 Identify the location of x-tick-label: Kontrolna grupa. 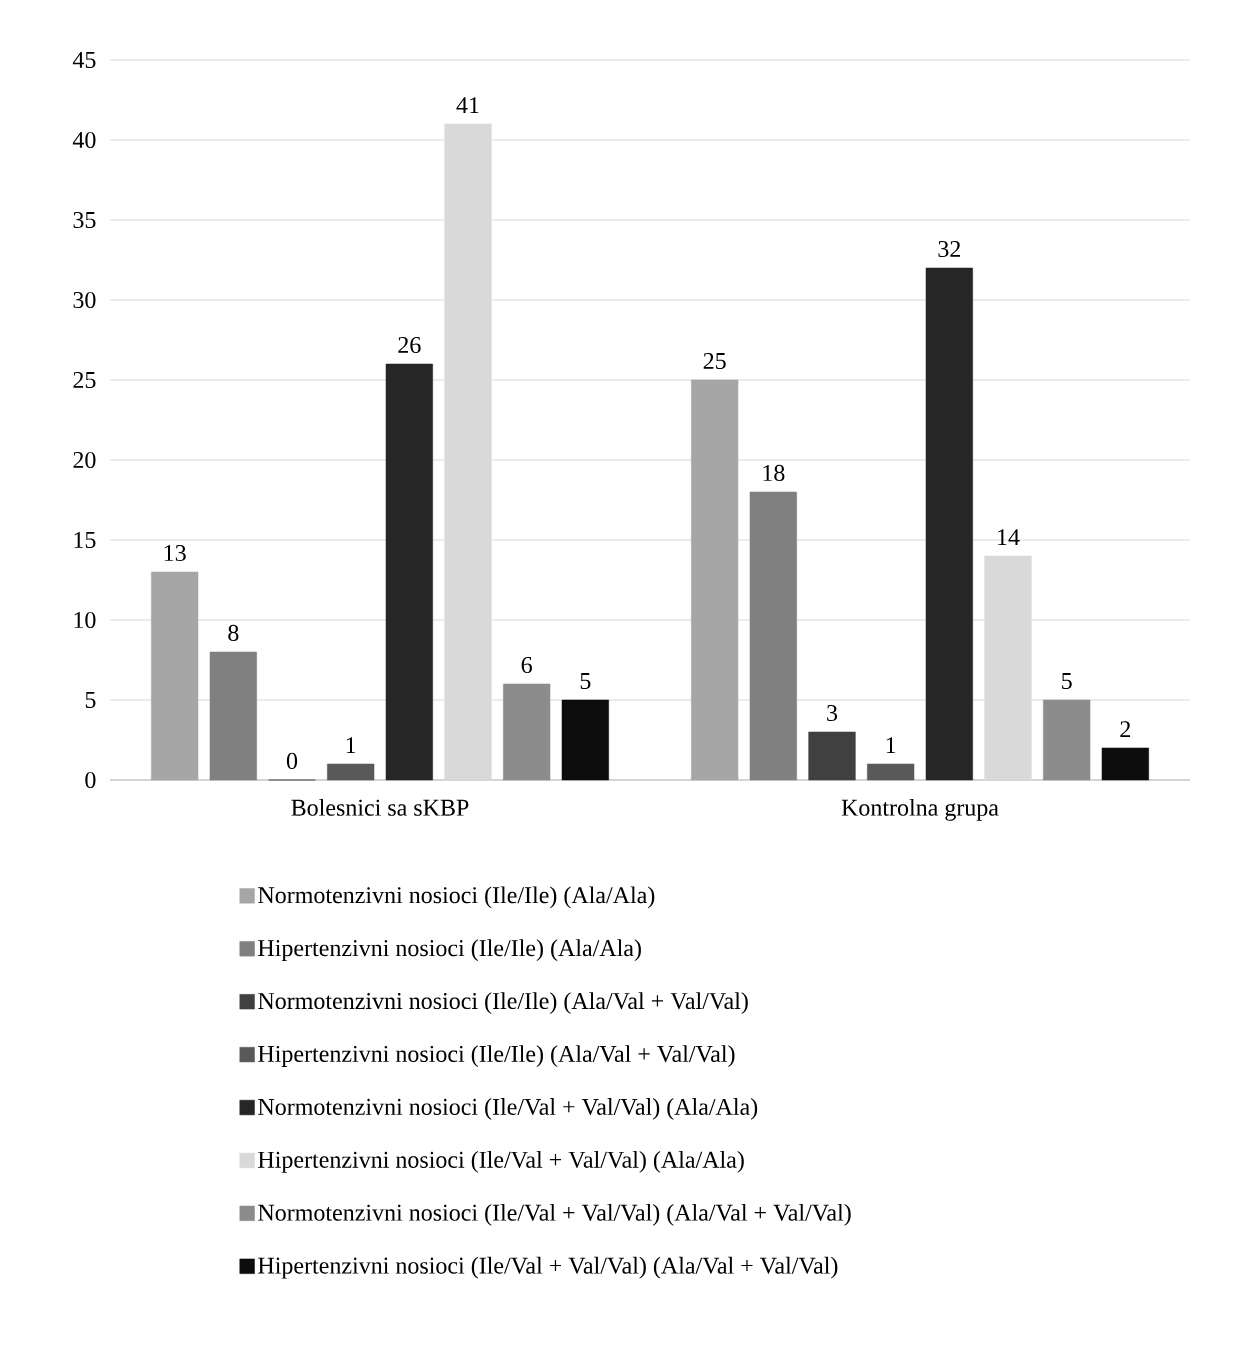
(920, 809).